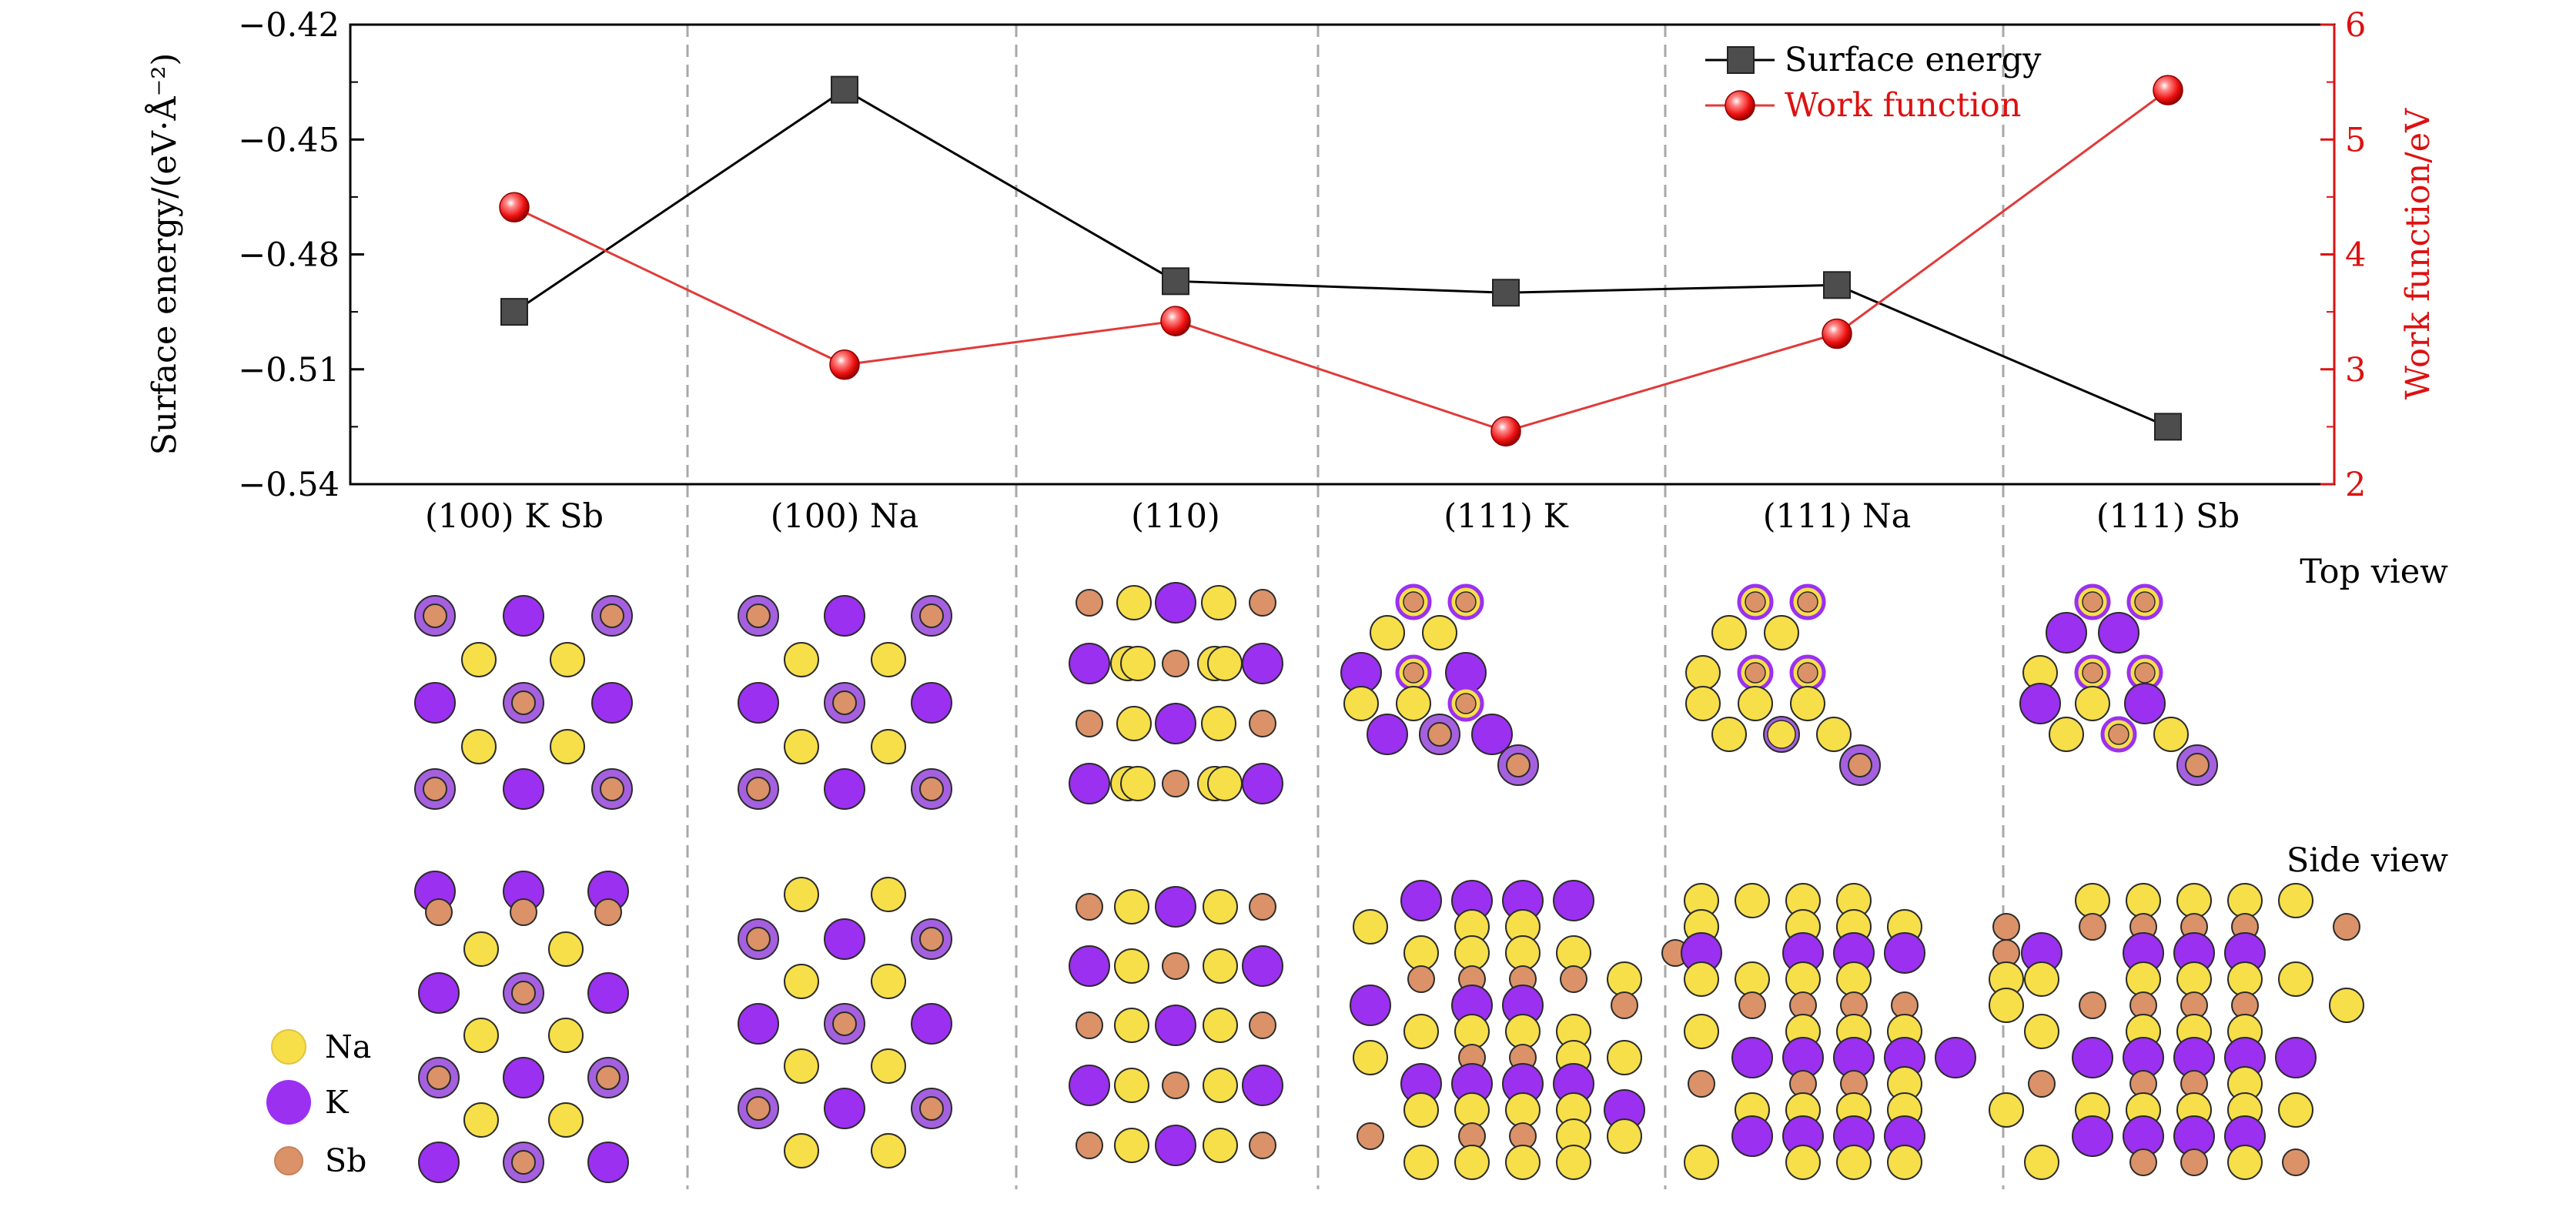 The width and height of the screenshot is (2576, 1227). What do you see at coordinates (2119, 685) in the screenshot?
I see `structure-111-sb-top` at bounding box center [2119, 685].